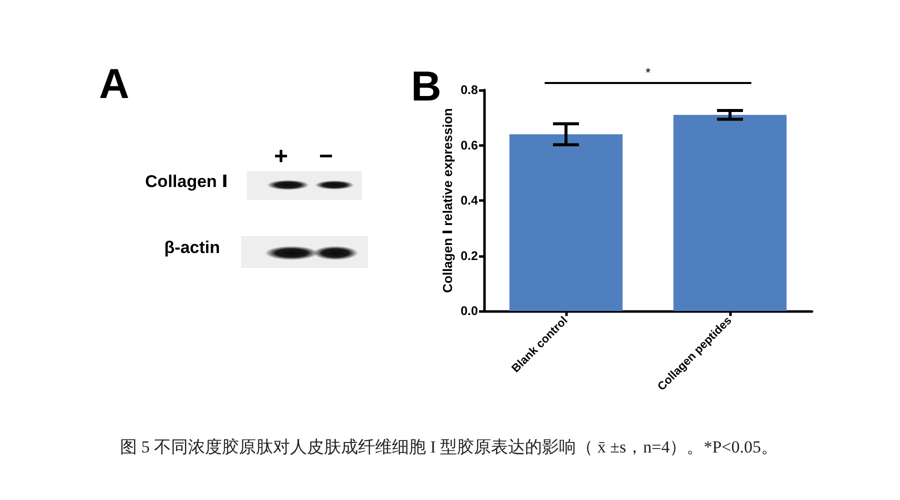 The image size is (900, 500). I want to click on text: β-actin, so click(192, 248).